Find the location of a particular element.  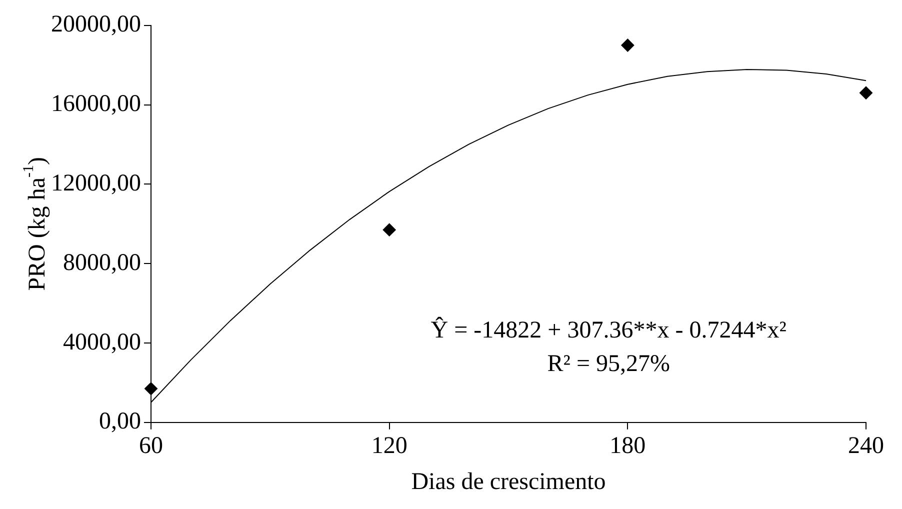

annotation: R² = 95,27% is located at coordinates (608, 364).